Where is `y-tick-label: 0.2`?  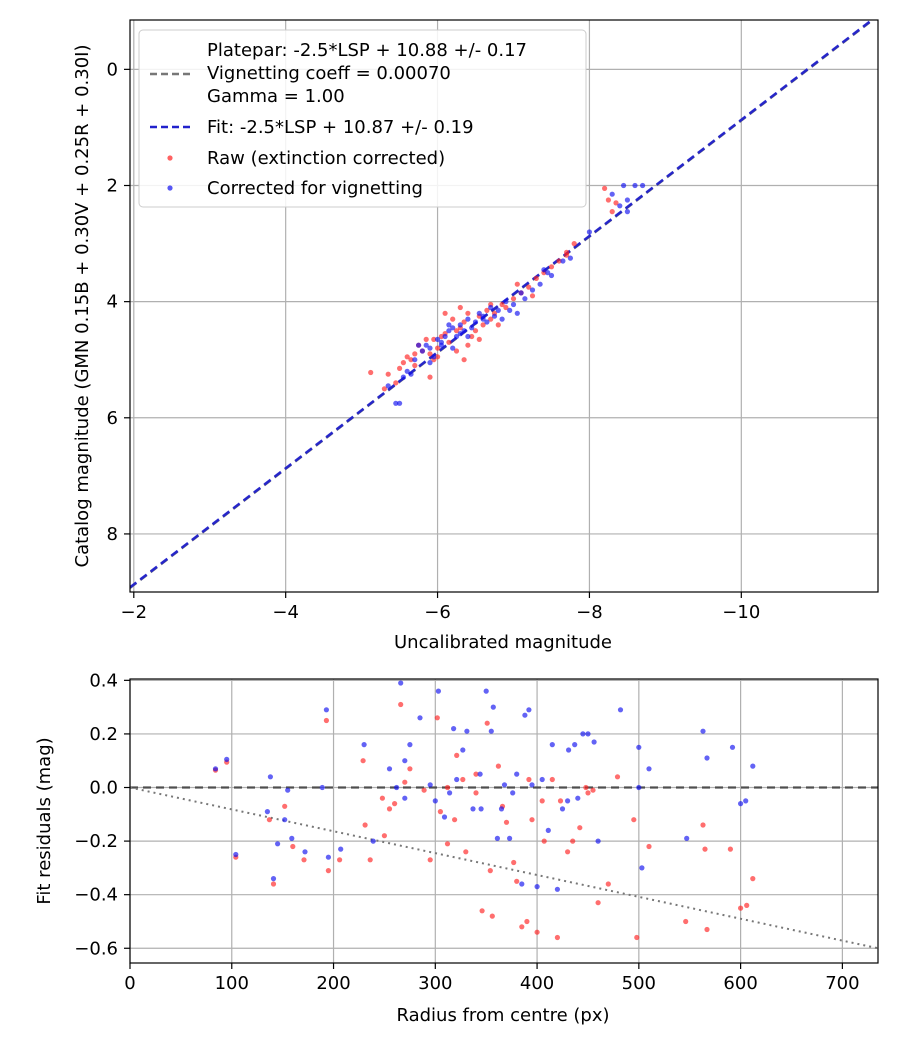
y-tick-label: 0.2 is located at coordinates (103, 734).